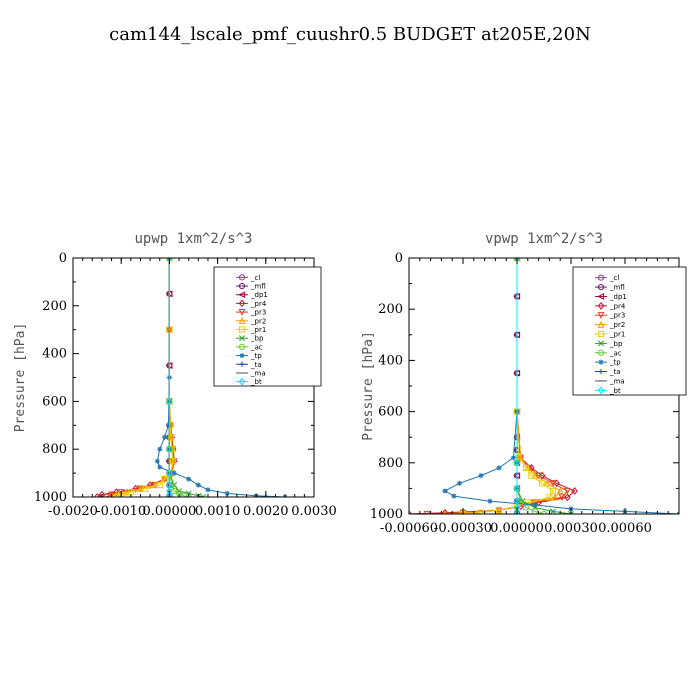 This screenshot has height=700, width=700. Describe the element at coordinates (463, 528) in the screenshot. I see `x-tick-label: -0.00030` at that location.